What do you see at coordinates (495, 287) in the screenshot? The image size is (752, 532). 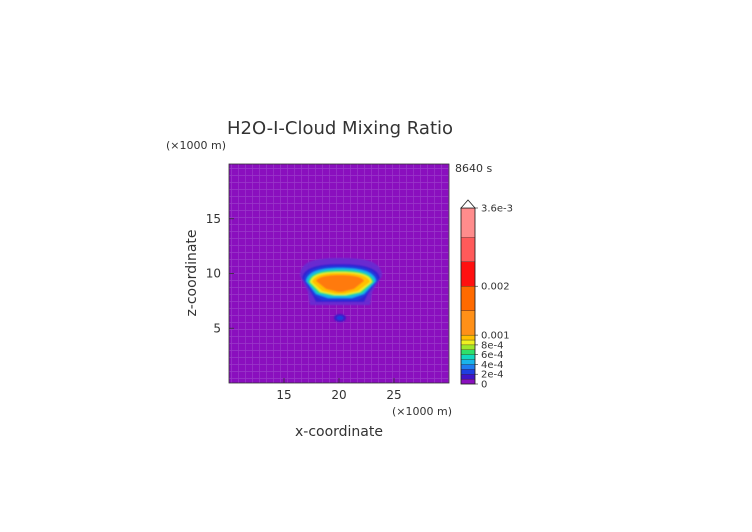 I see `colorbar-tick-label: 0.002` at bounding box center [495, 287].